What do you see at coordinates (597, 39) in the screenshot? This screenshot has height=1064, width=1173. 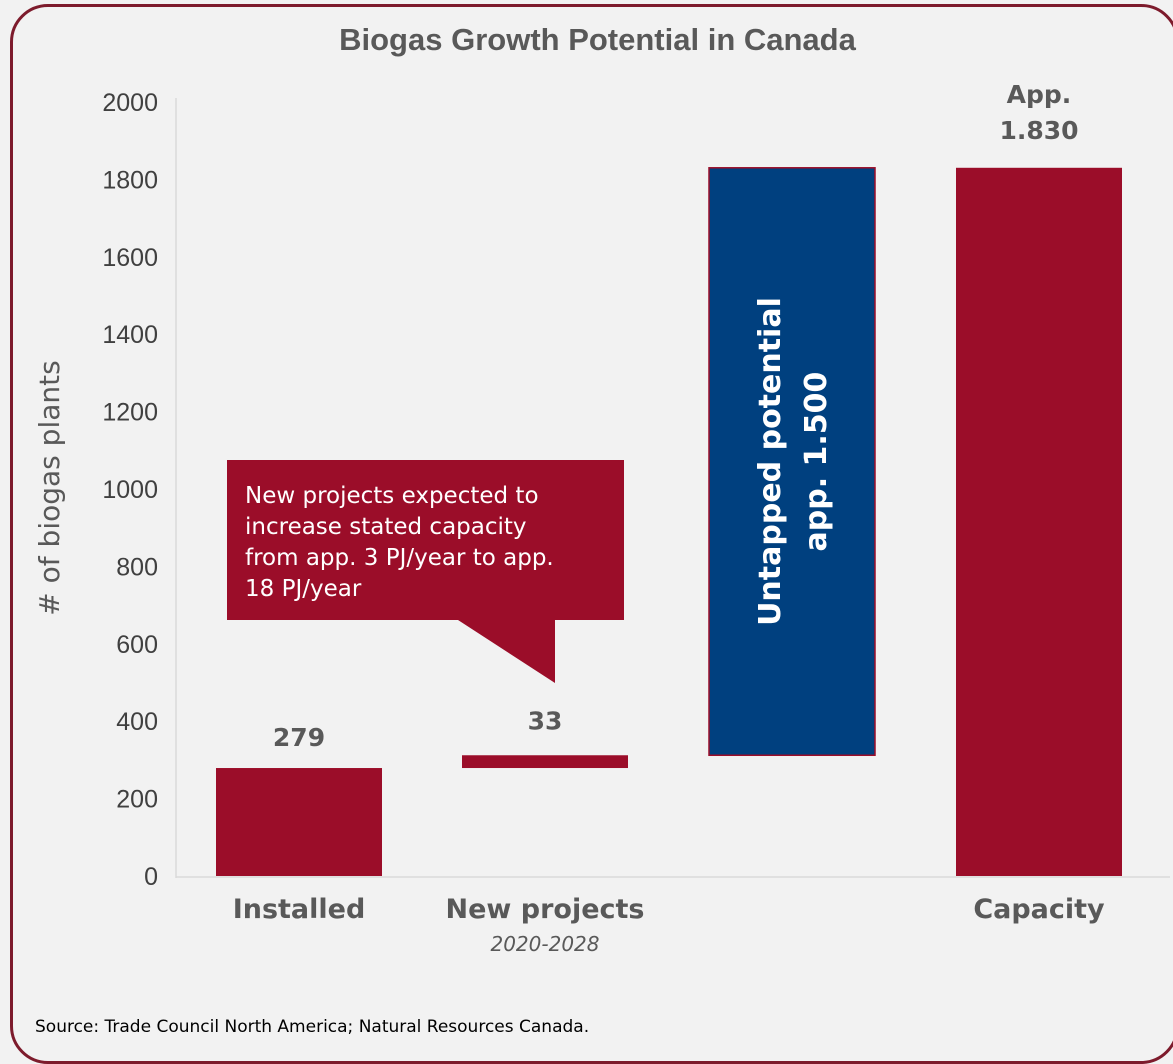 I see `chart-title: Biogas Growth Potential in Canada` at bounding box center [597, 39].